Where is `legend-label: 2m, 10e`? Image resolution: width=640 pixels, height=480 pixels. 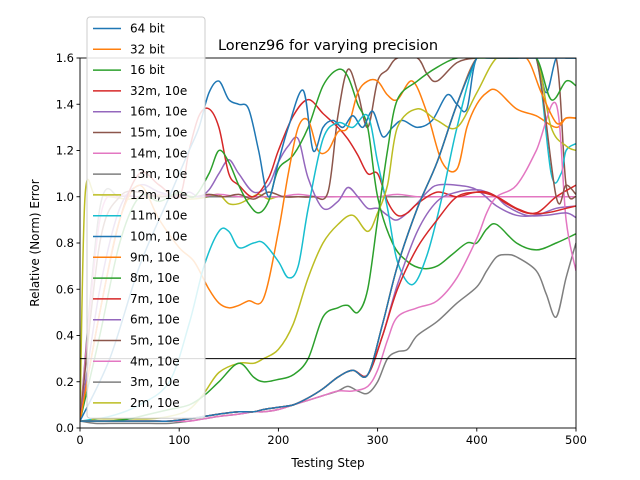 legend-label: 2m, 10e is located at coordinates (155, 403).